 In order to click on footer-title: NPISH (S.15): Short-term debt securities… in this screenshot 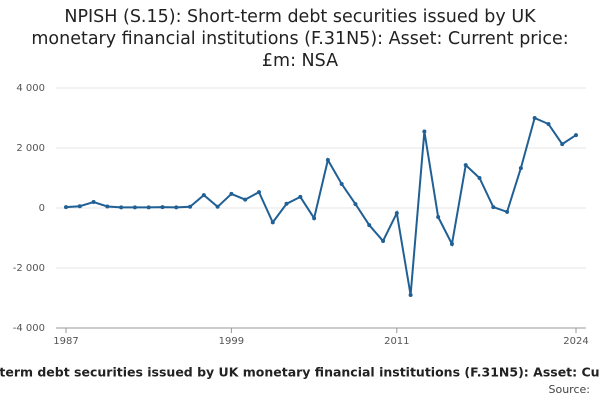, I will do `click(300, 372)`.